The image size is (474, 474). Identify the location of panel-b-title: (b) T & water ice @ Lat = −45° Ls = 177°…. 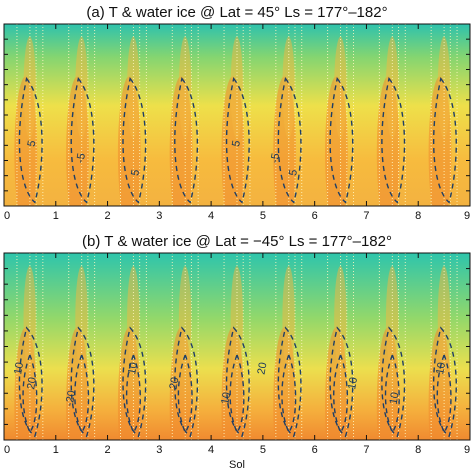
(237, 241).